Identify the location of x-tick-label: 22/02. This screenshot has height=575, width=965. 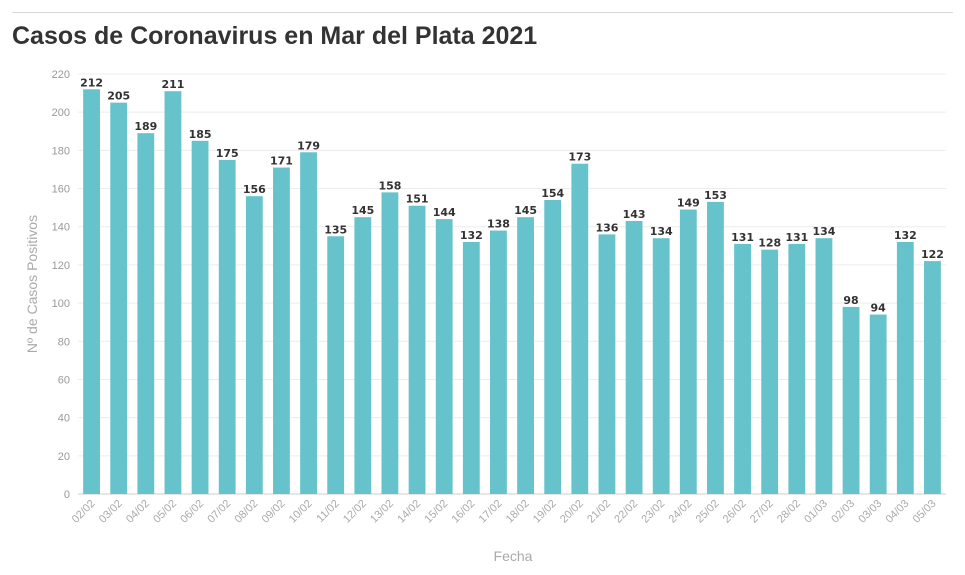
(626, 512).